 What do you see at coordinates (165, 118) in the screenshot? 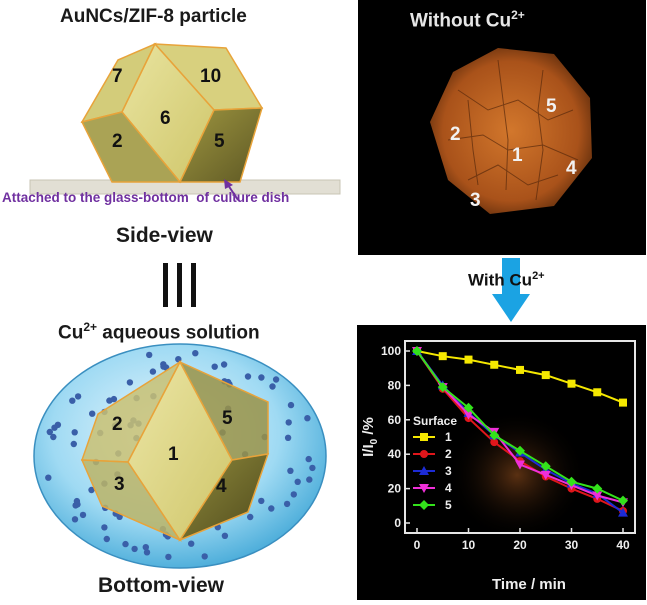
I see `side-face-label-6: 6` at bounding box center [165, 118].